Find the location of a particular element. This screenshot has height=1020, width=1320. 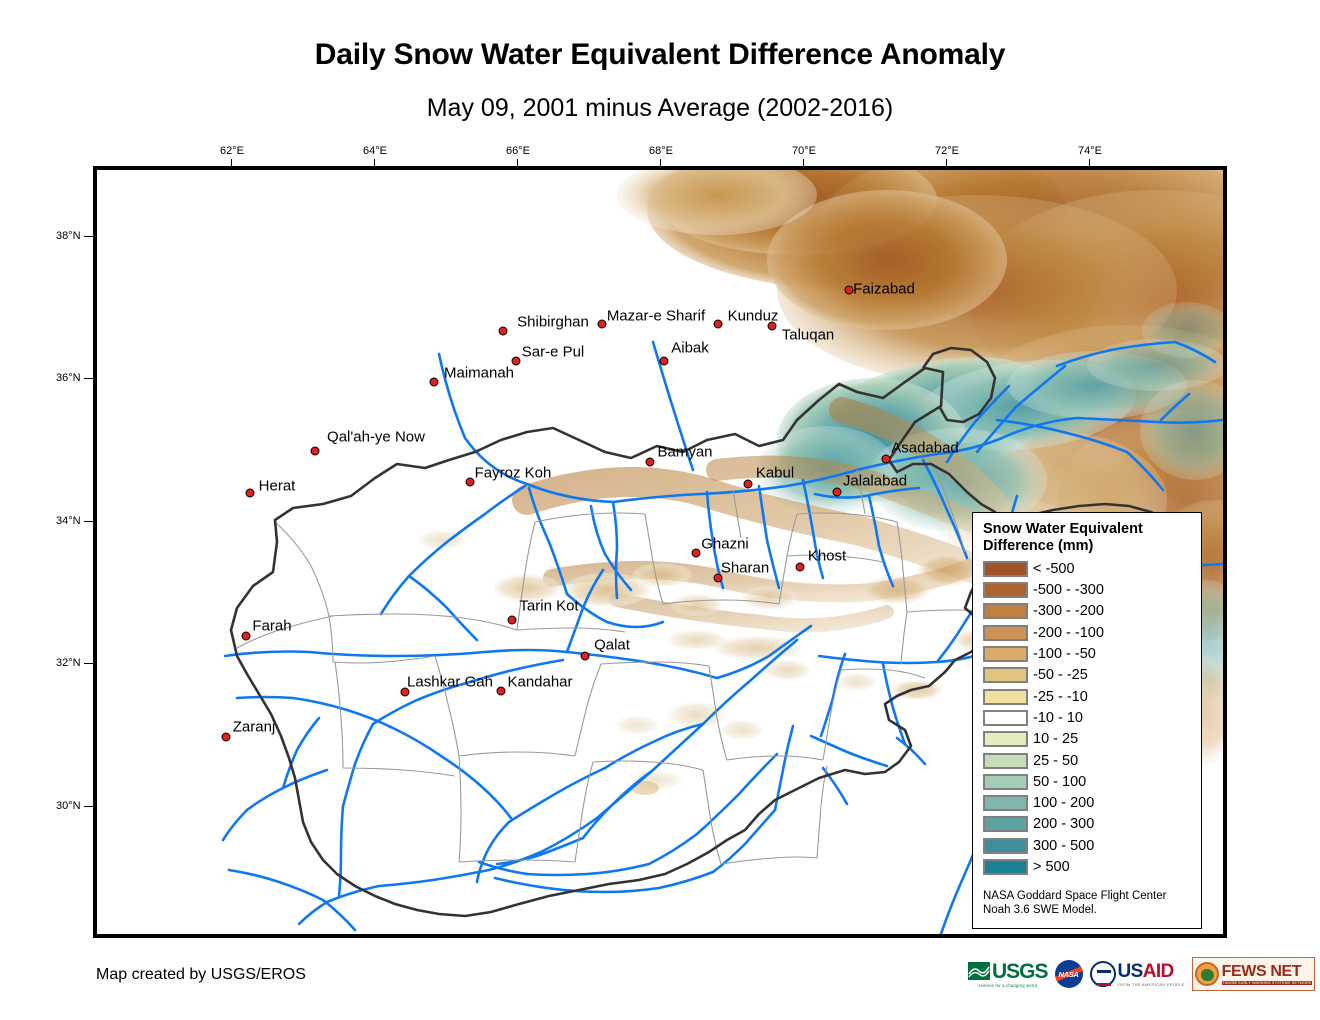

legend-label: 100 - 200 is located at coordinates (1064, 803).